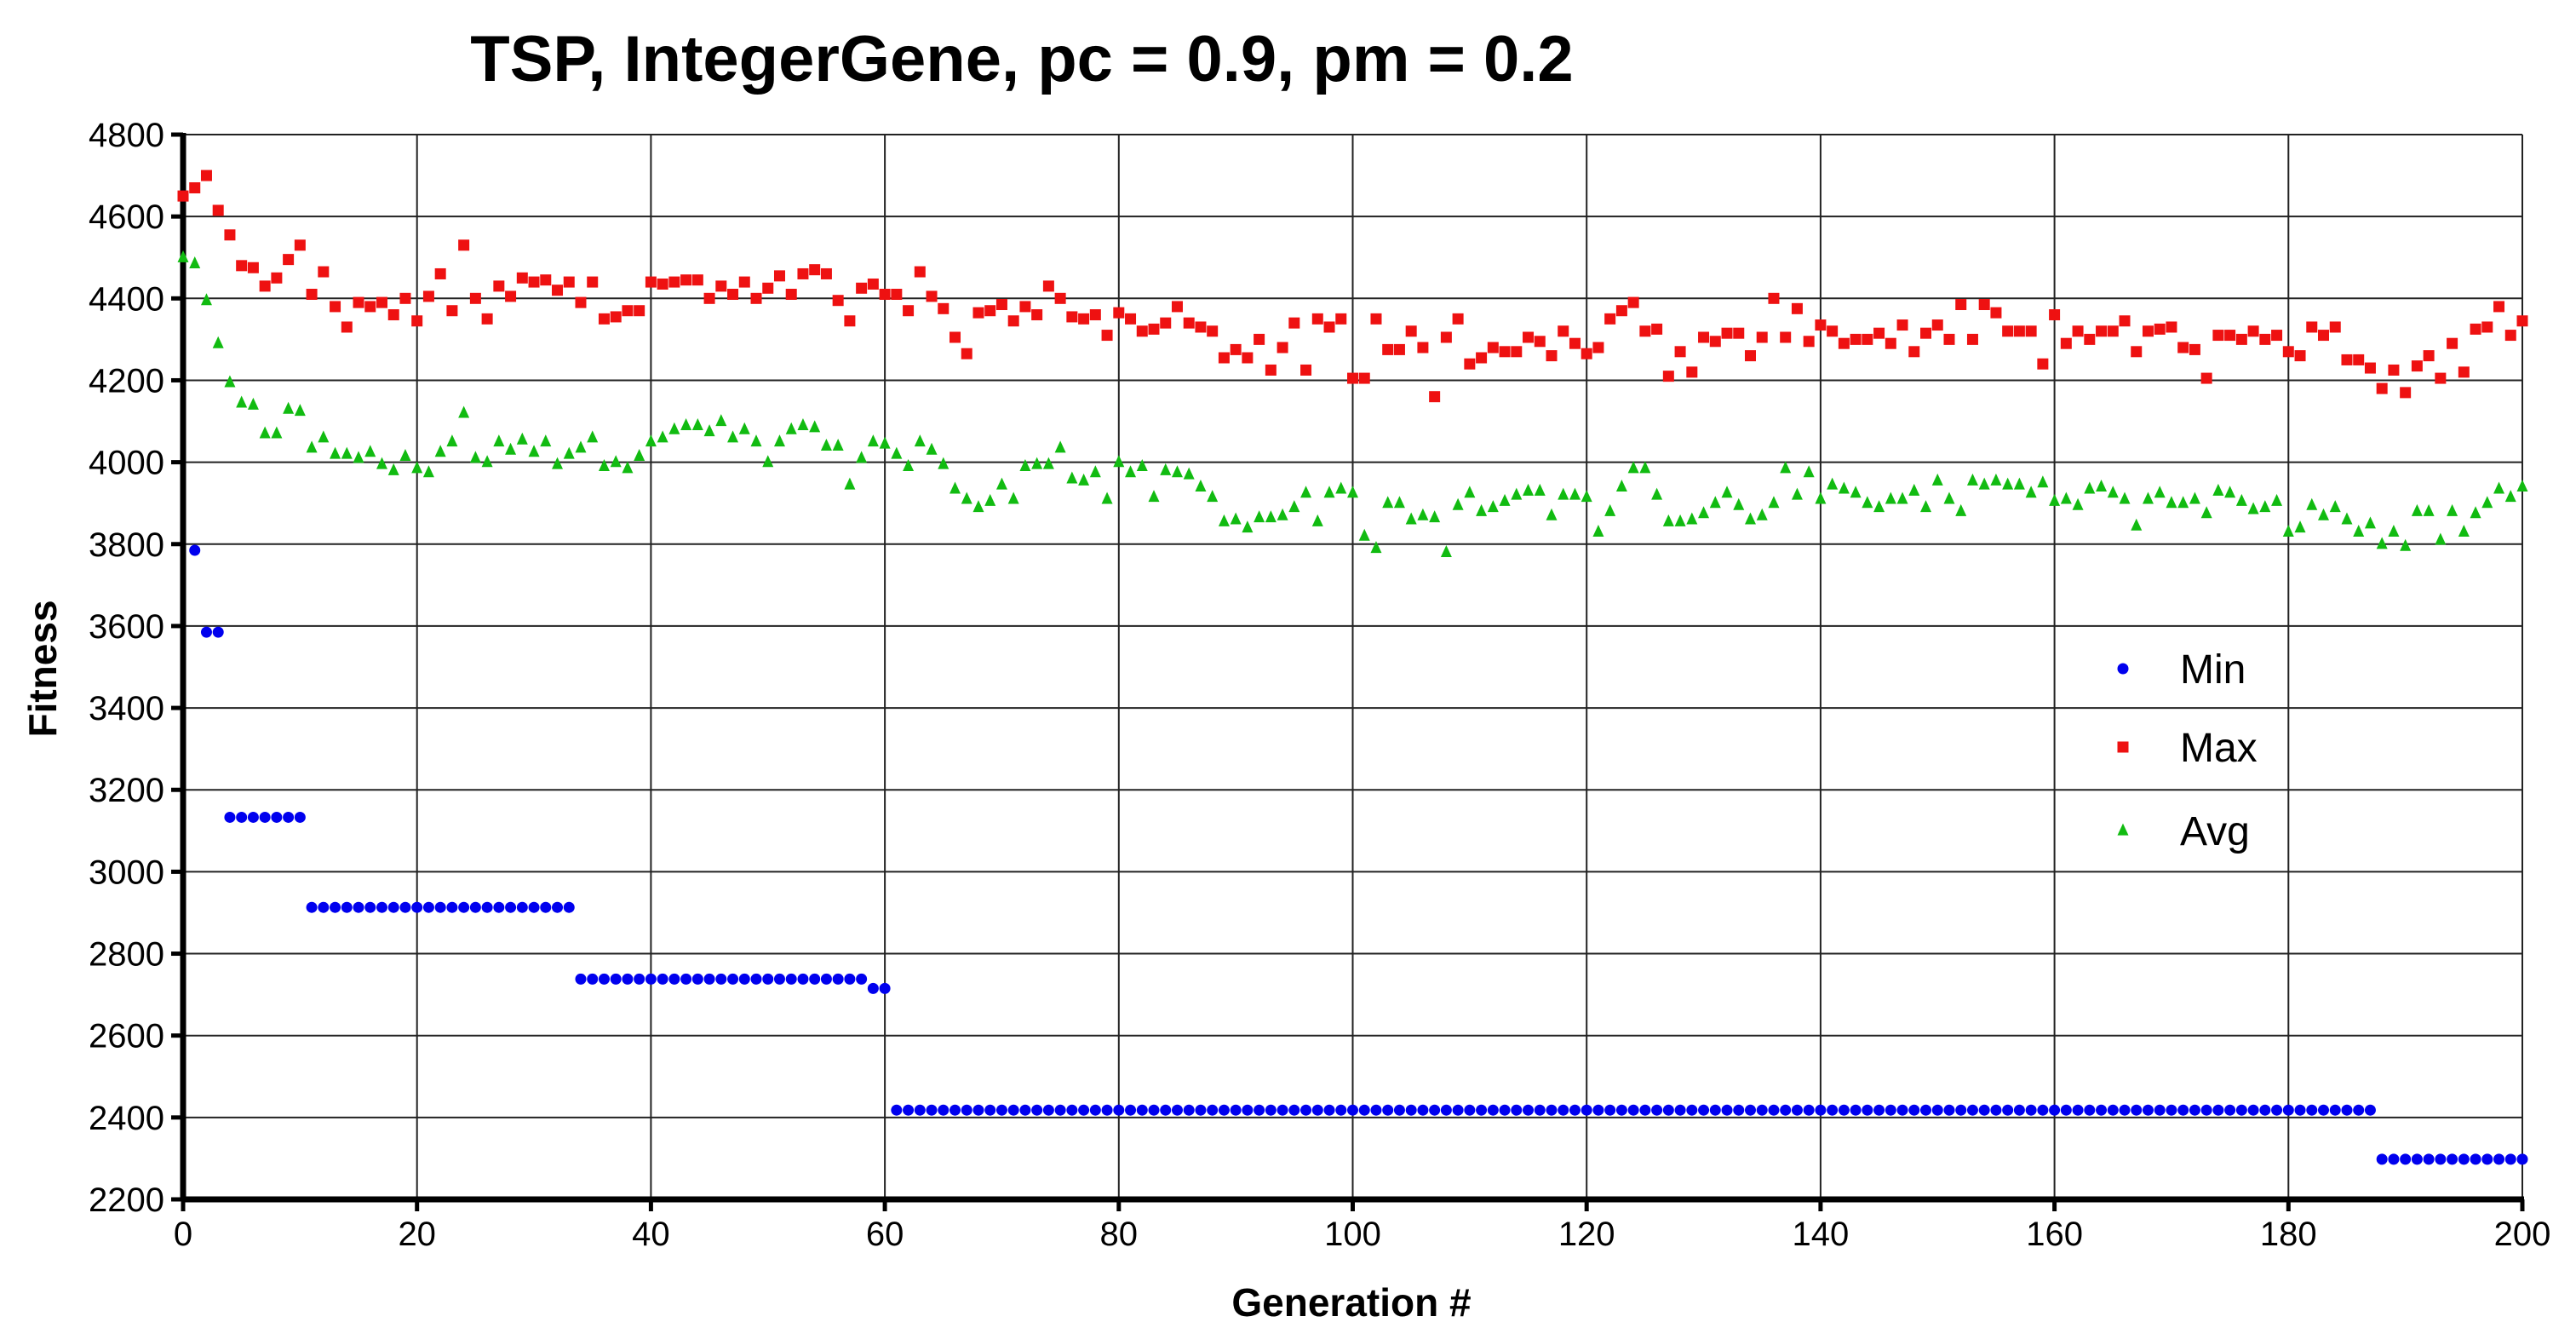 This screenshot has width=2576, height=1328. I want to click on legend-label-avg: Avg, so click(2215, 831).